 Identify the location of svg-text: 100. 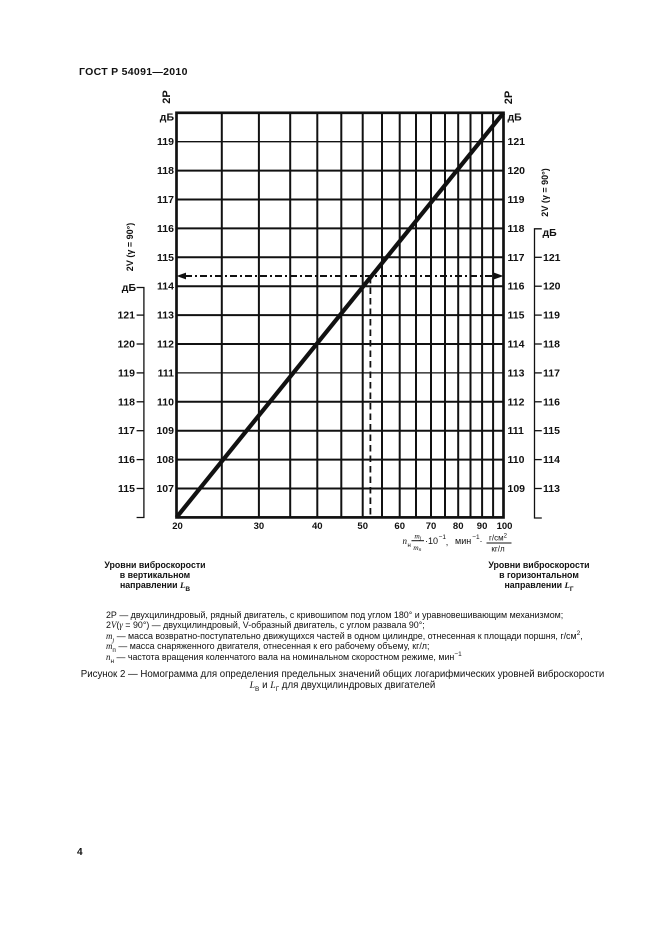
(505, 526).